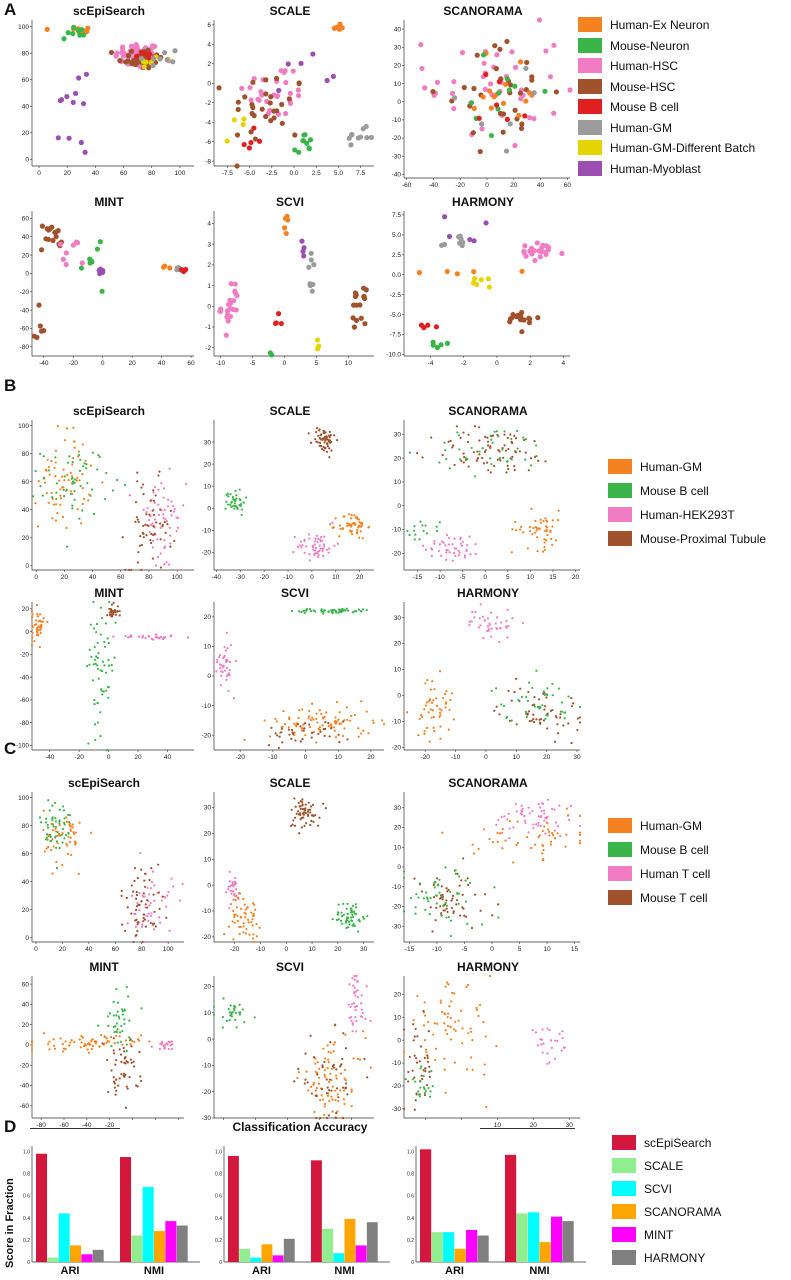 Image resolution: width=791 pixels, height=1280 pixels. What do you see at coordinates (396, 295) in the screenshot?
I see `y-tick-label: -2.5` at bounding box center [396, 295].